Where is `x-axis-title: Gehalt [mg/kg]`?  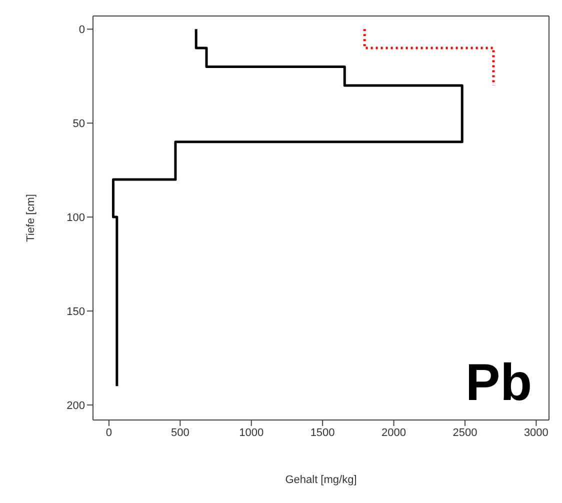
x-axis-title: Gehalt [mg/kg] is located at coordinates (321, 480).